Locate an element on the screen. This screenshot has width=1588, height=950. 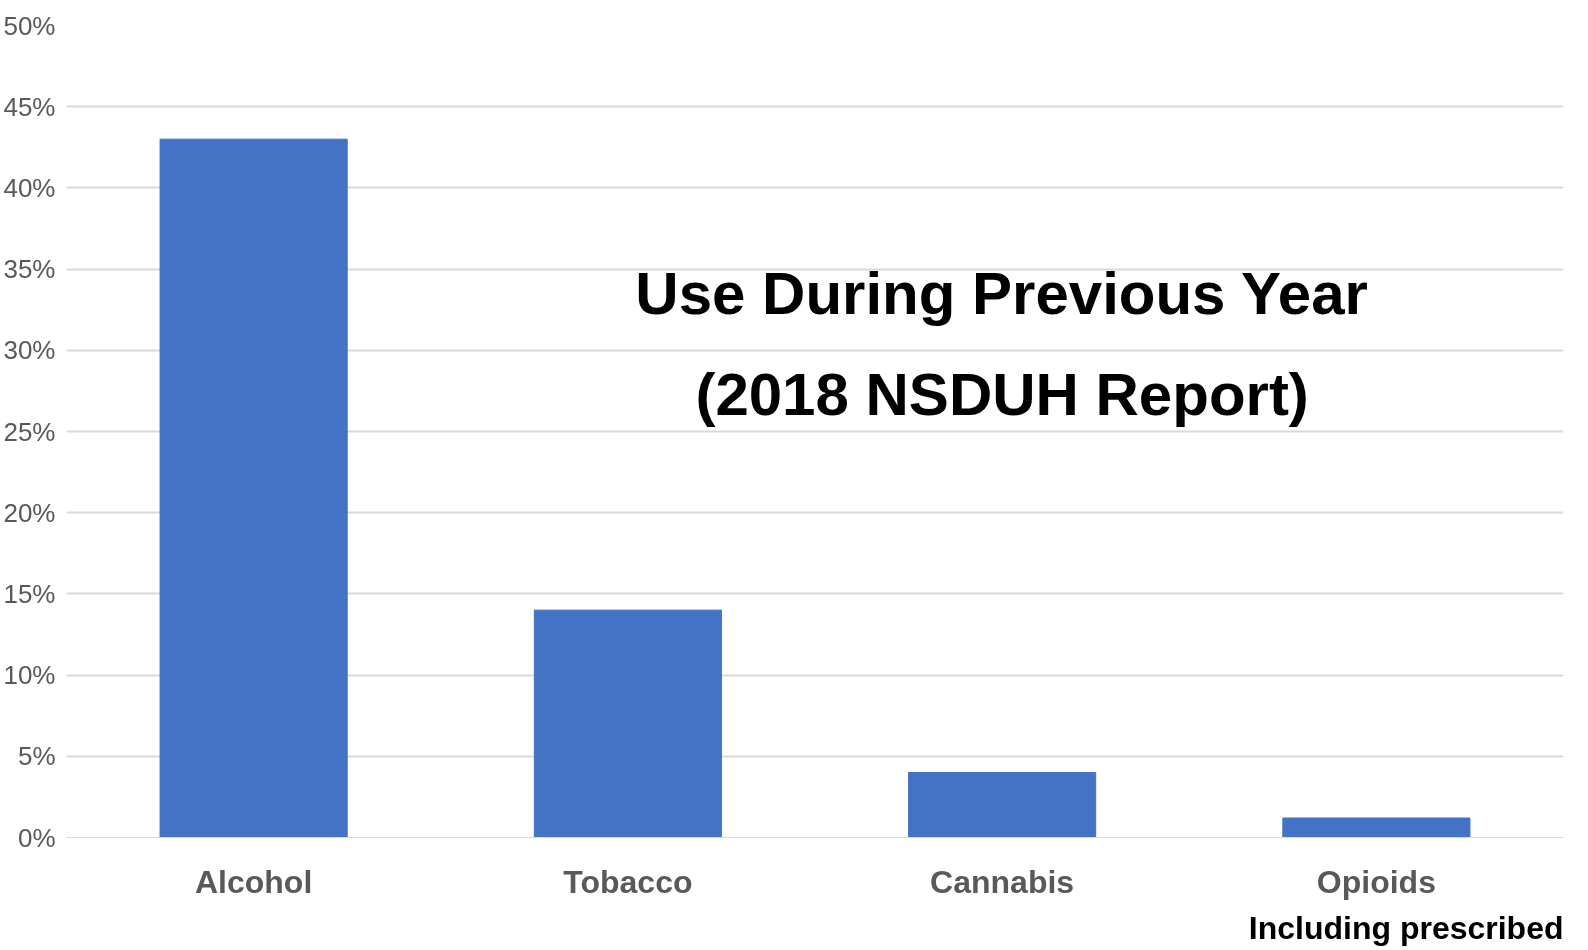
y-tick-label: 30% is located at coordinates (29, 350).